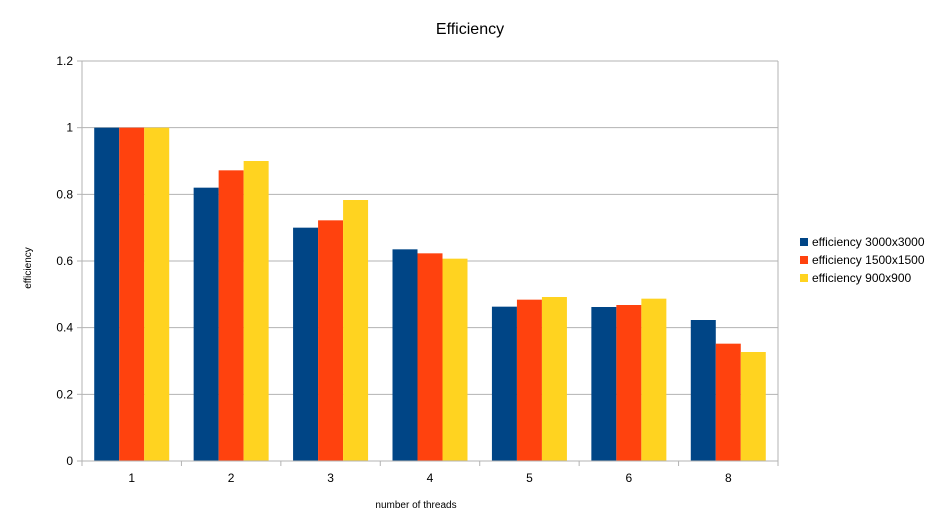 The image size is (942, 531). What do you see at coordinates (28, 268) in the screenshot?
I see `y-axis-label: efficiency` at bounding box center [28, 268].